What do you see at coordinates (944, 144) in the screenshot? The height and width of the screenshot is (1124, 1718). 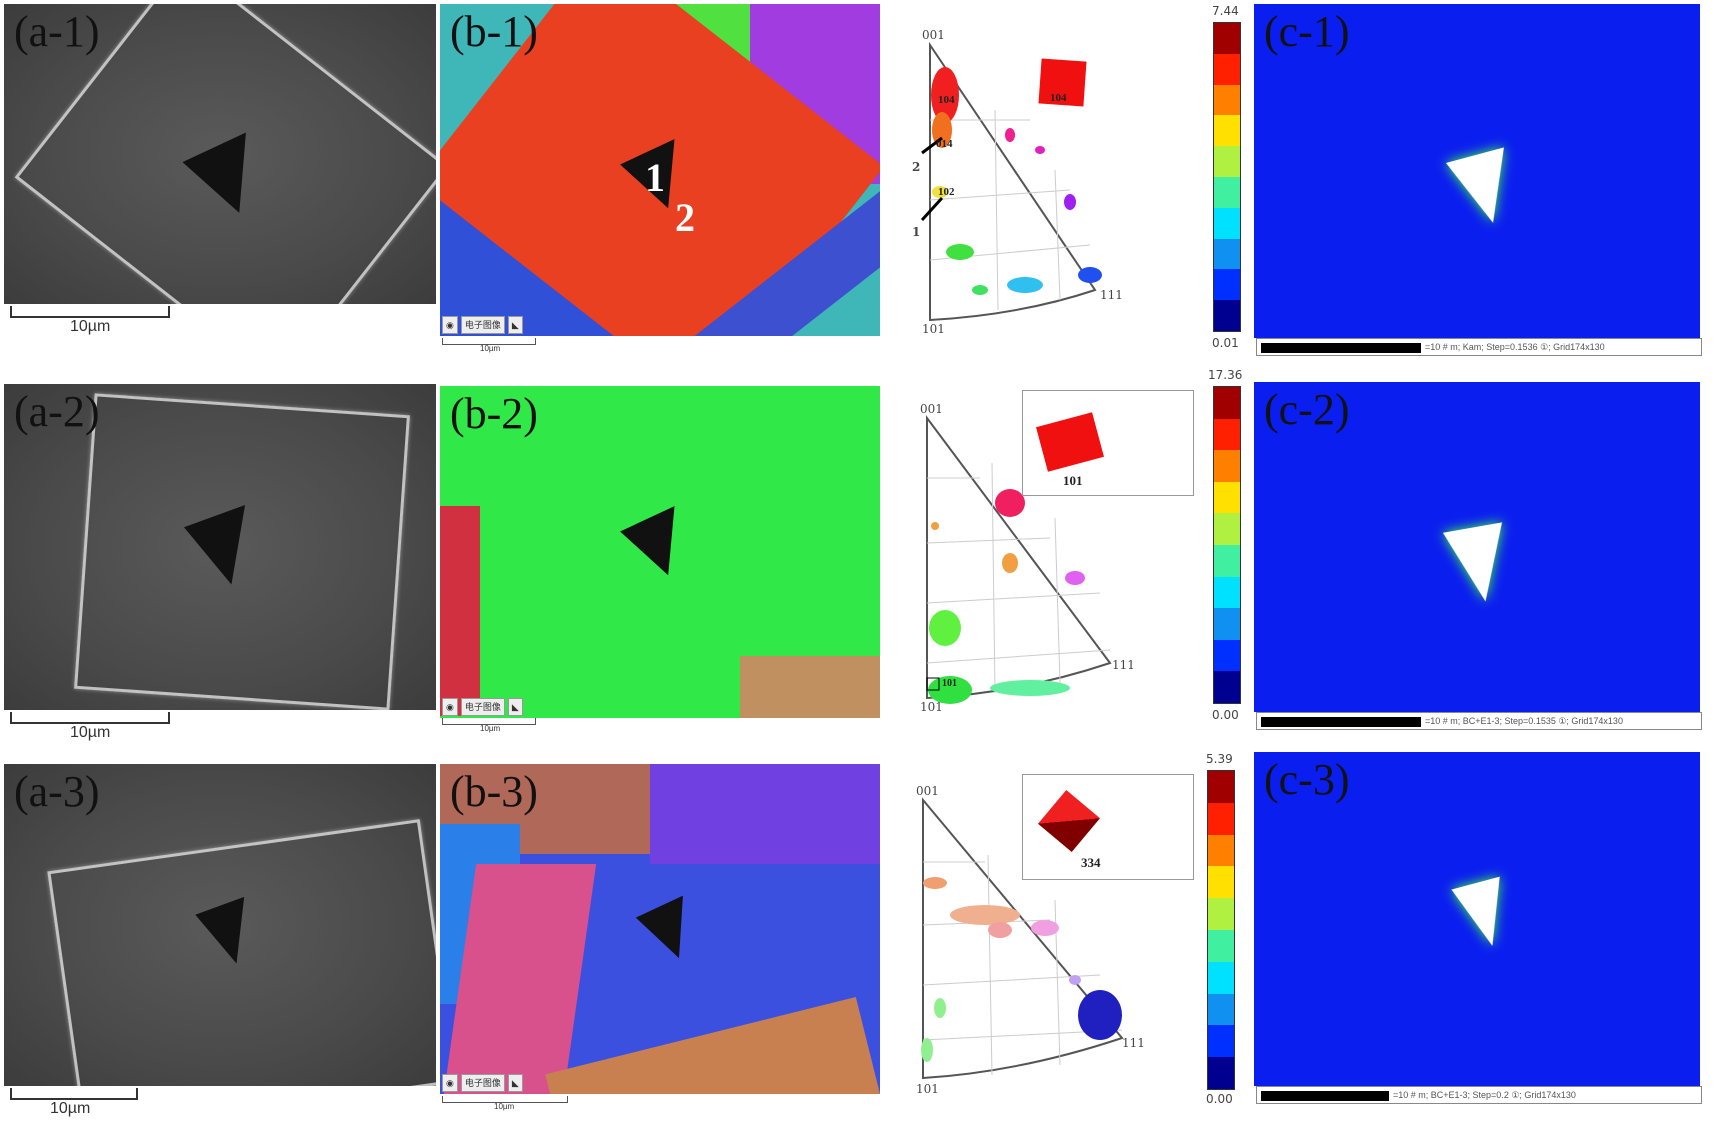 I see `point-label: 014` at bounding box center [944, 144].